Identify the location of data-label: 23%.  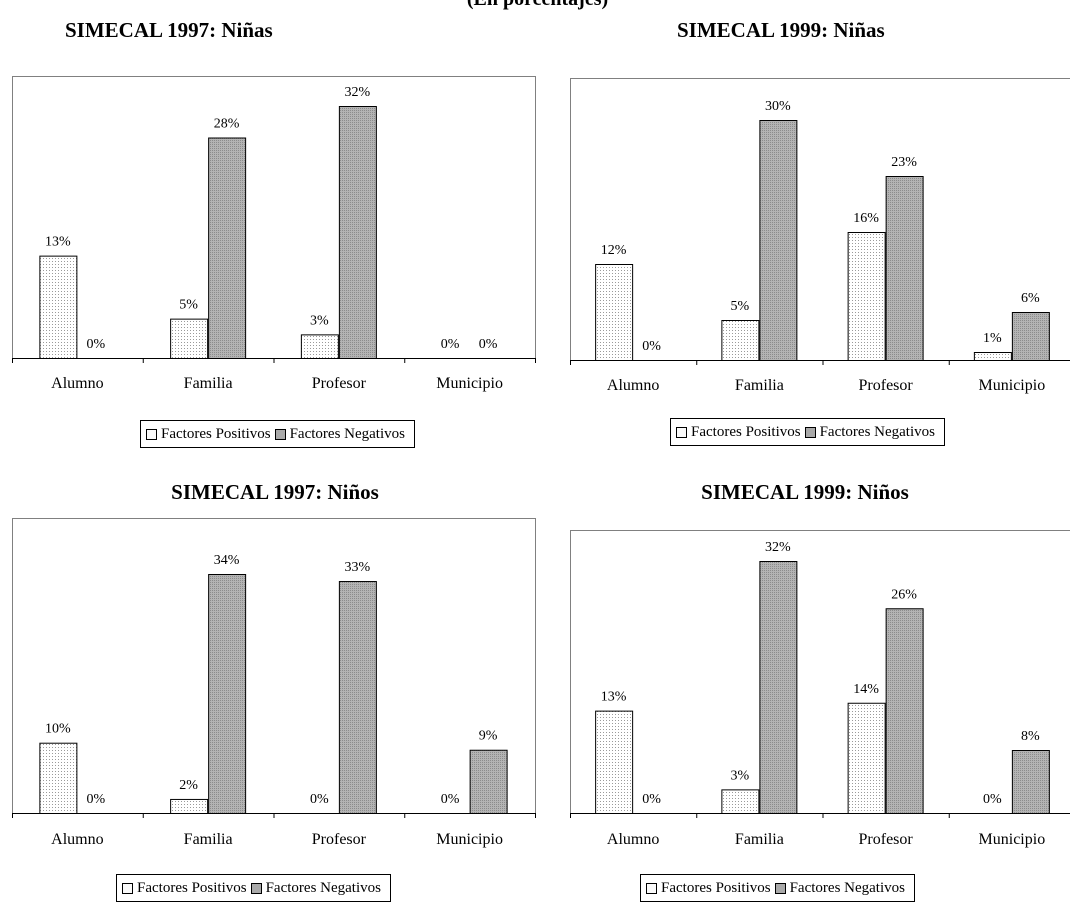
(904, 162).